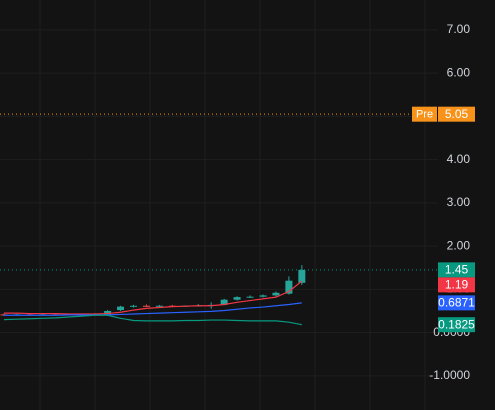 The width and height of the screenshot is (495, 410). What do you see at coordinates (459, 29) in the screenshot?
I see `y-tick-label: 7.00` at bounding box center [459, 29].